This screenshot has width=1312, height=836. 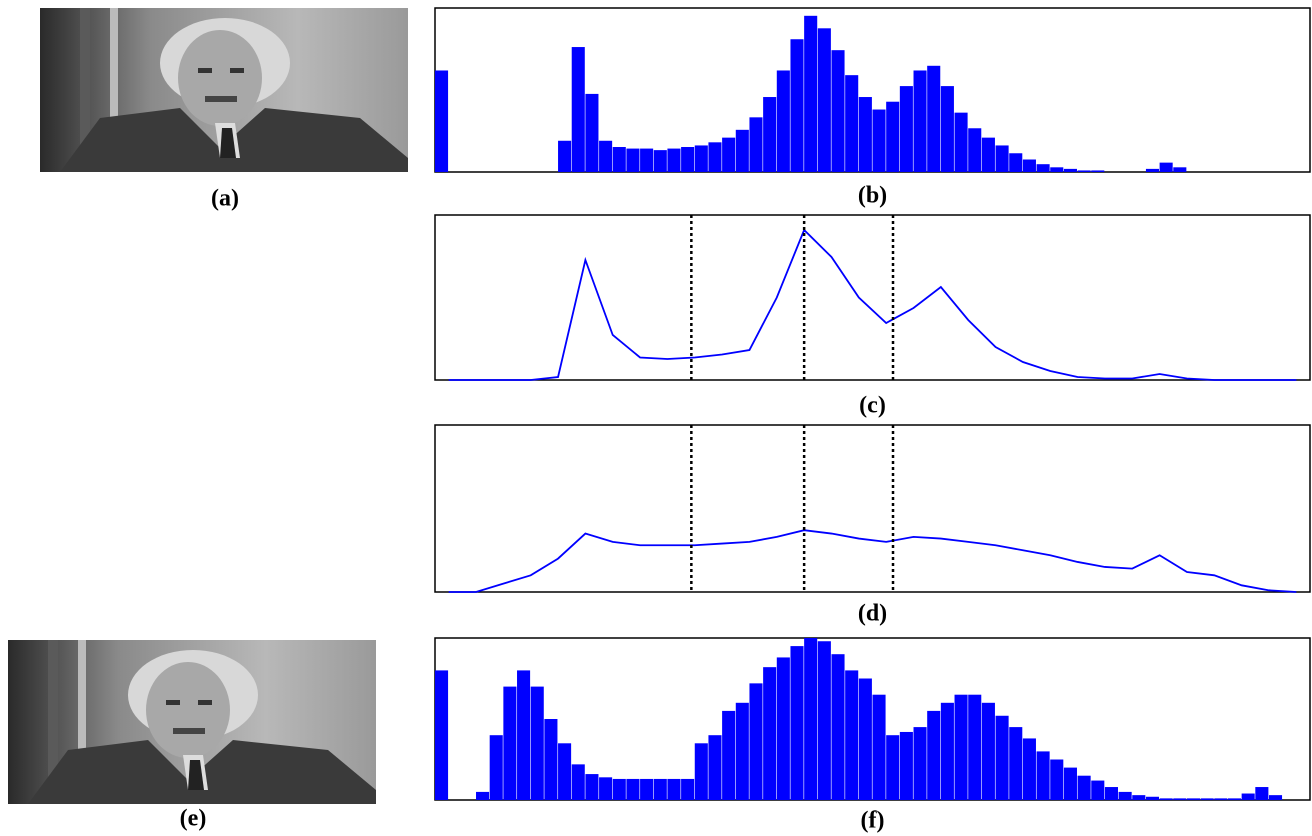 I want to click on panel-caption: (c), so click(x=872, y=406).